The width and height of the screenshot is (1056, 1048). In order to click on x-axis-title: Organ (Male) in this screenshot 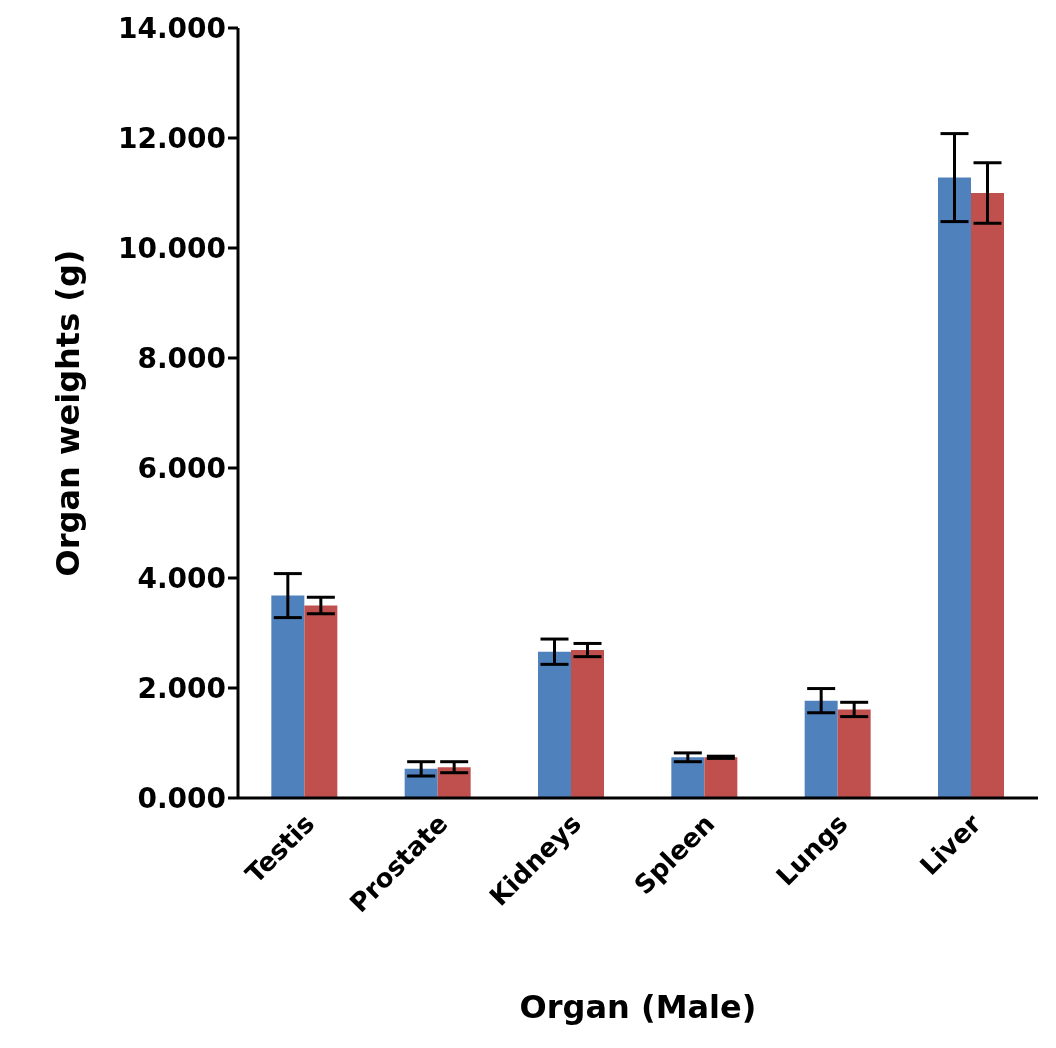, I will do `click(638, 1007)`.